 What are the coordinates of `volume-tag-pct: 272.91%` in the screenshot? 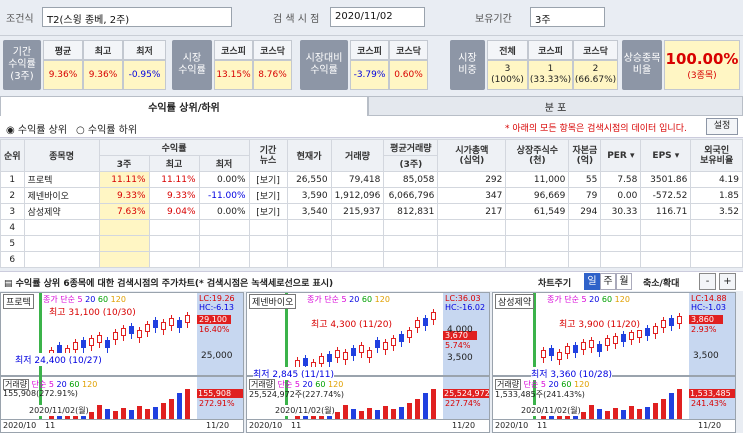 It's located at (217, 403).